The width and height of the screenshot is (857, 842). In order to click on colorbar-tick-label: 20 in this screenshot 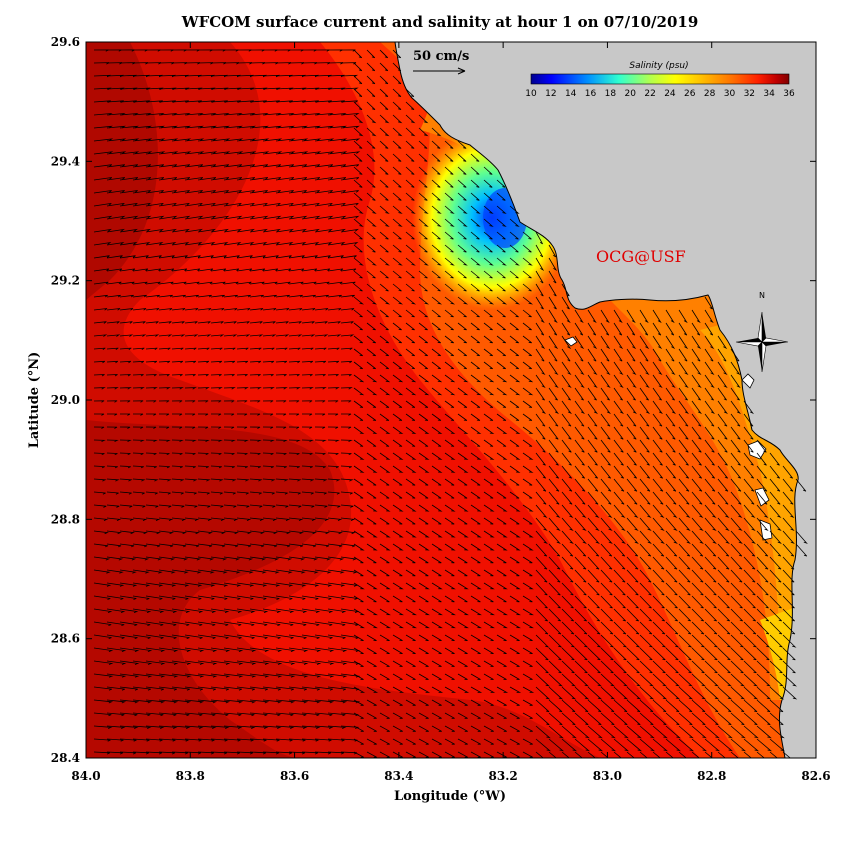, I will do `click(631, 94)`.